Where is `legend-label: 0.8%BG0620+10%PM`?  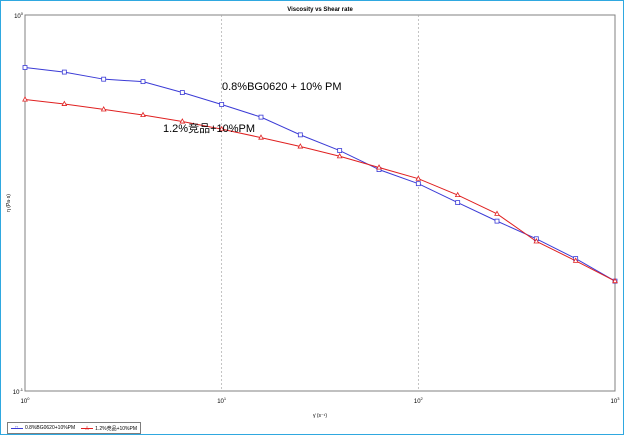 legend-label: 0.8%BG0620+10%PM is located at coordinates (50, 428).